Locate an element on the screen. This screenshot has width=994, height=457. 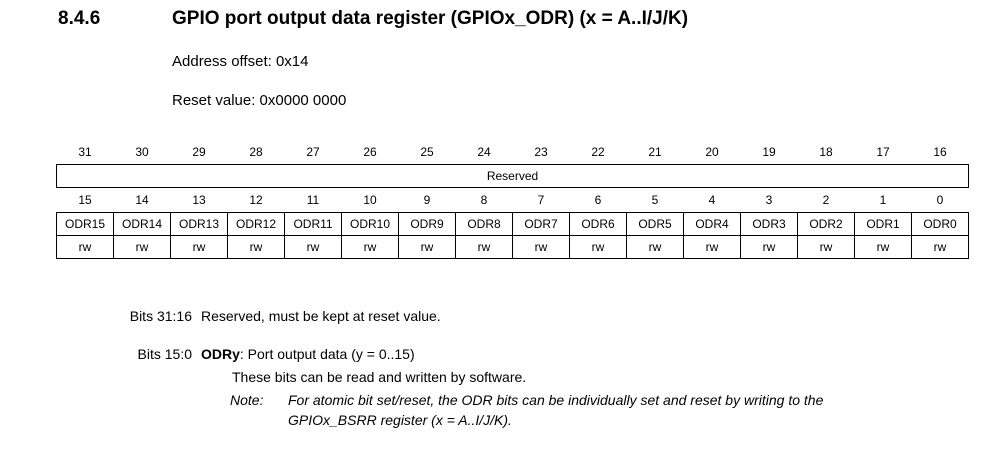
field-name-cell: ODR8 is located at coordinates (484, 224).